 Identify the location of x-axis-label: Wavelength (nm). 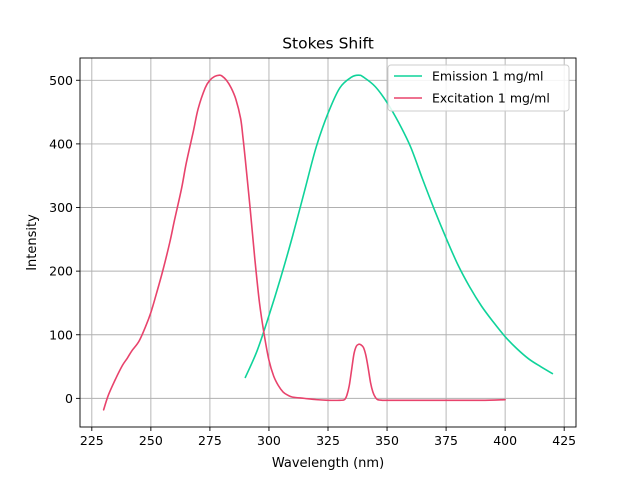
(328, 463).